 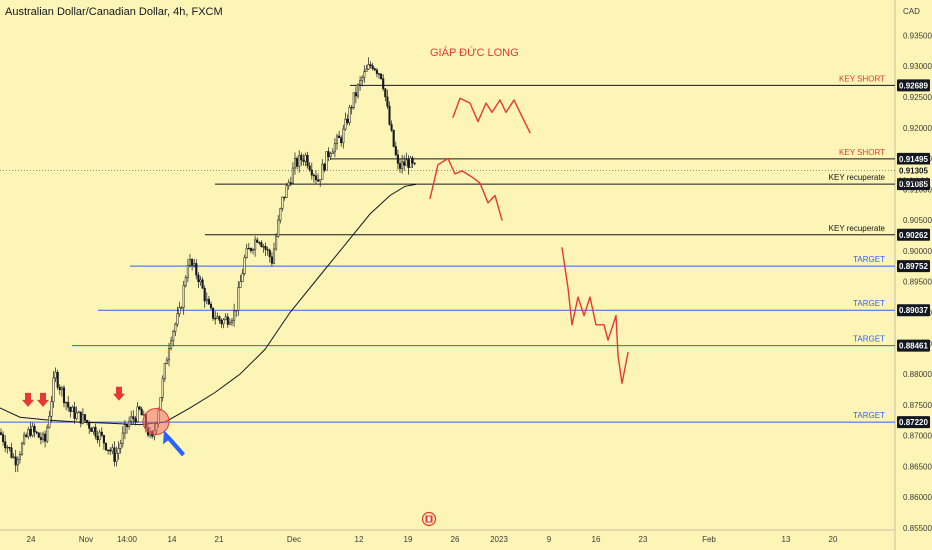 I want to click on y-tick-label: 0.87500, so click(x=917, y=405).